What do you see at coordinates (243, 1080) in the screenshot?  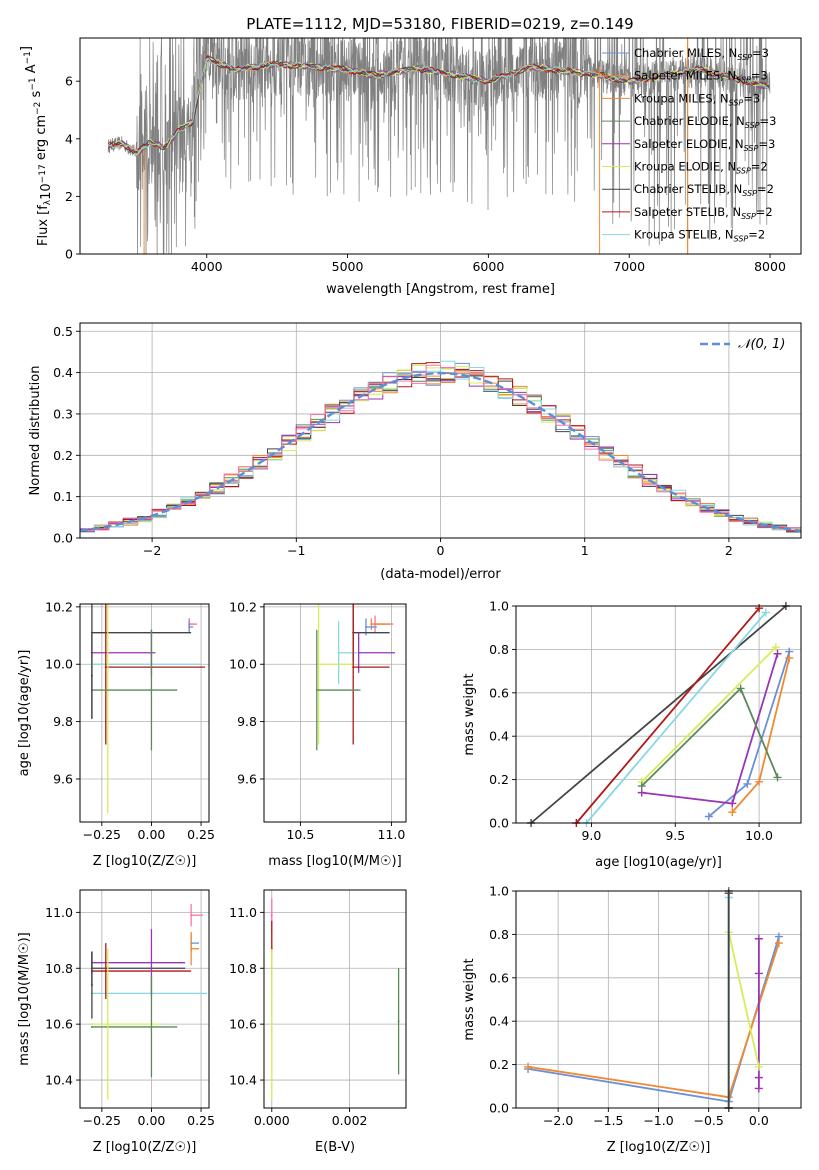 I see `y-tick-label: 10.4` at bounding box center [243, 1080].